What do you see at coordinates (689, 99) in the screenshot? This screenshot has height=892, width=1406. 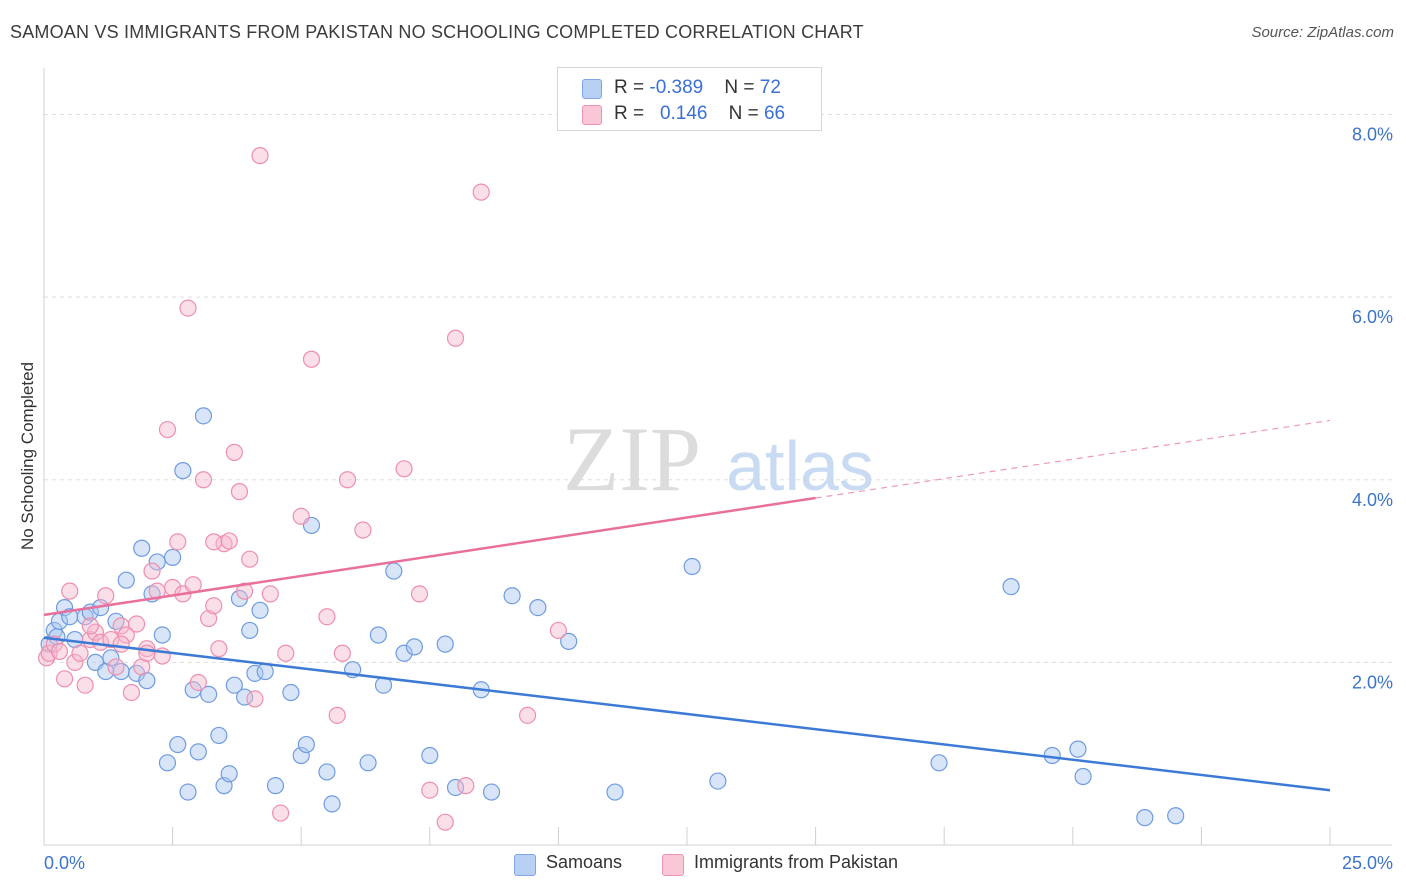 I see `correlation-legend: R = -0.389 N = 72 R = 0.146 N = 66` at bounding box center [689, 99].